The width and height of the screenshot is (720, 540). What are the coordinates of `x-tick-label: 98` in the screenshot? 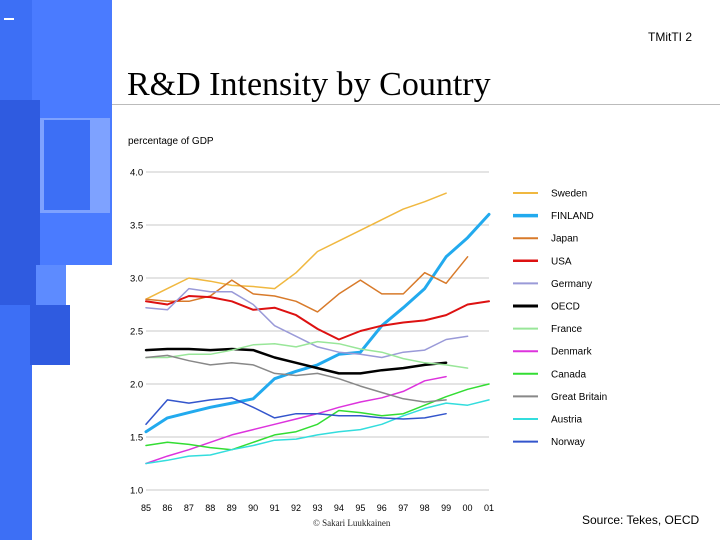 It's located at (425, 508).